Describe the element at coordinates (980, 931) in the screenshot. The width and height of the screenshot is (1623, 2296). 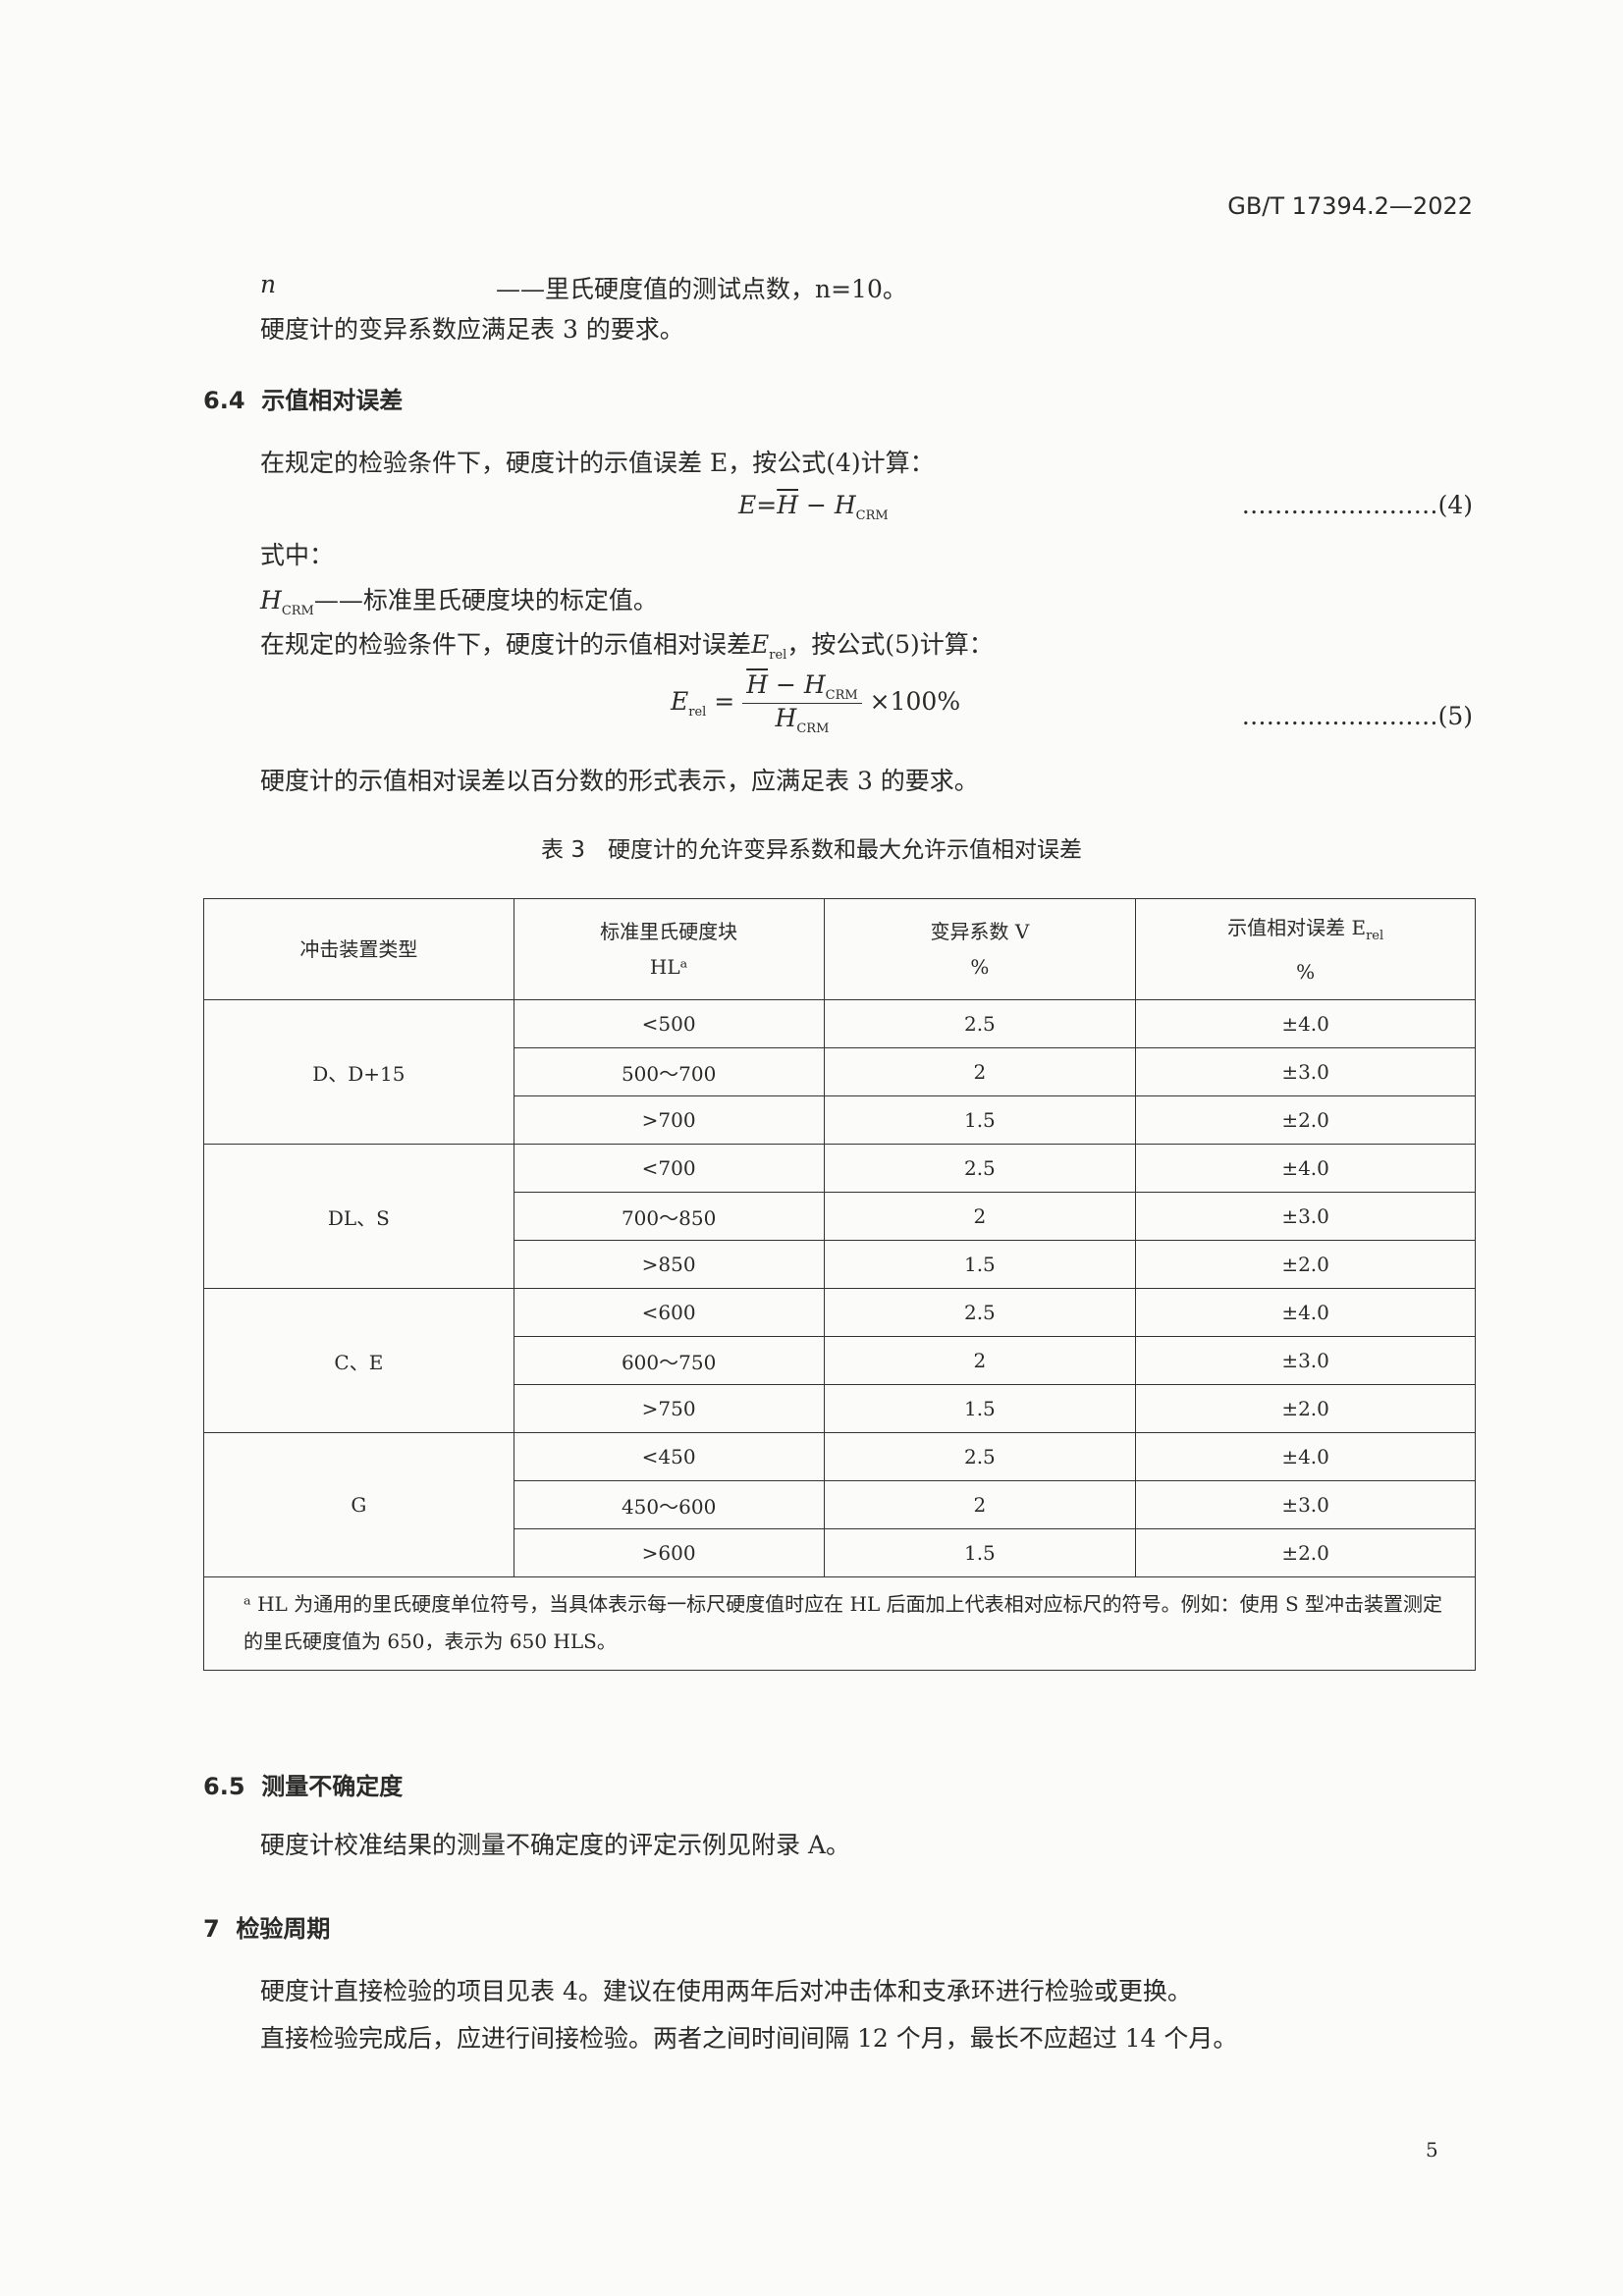
I see `header-text: 变异系数 V` at that location.